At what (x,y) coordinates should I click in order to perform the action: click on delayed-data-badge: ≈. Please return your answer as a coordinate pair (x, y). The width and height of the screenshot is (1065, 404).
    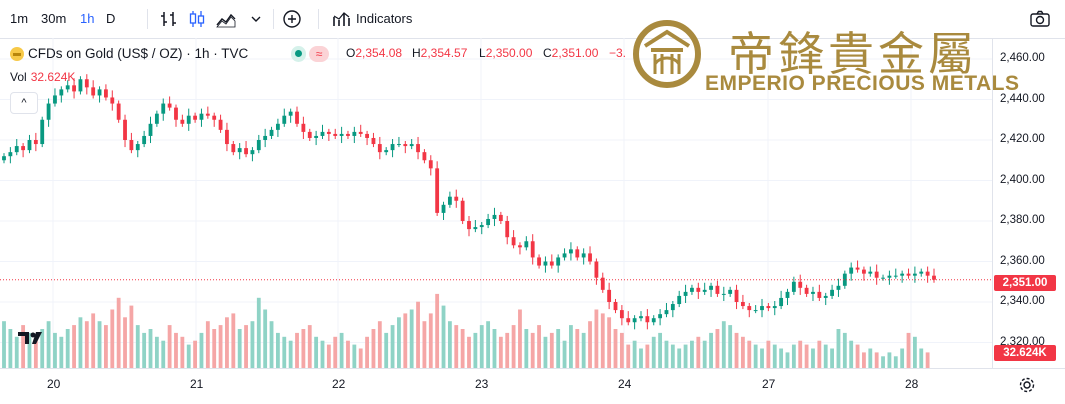
    Looking at the image, I should click on (319, 54).